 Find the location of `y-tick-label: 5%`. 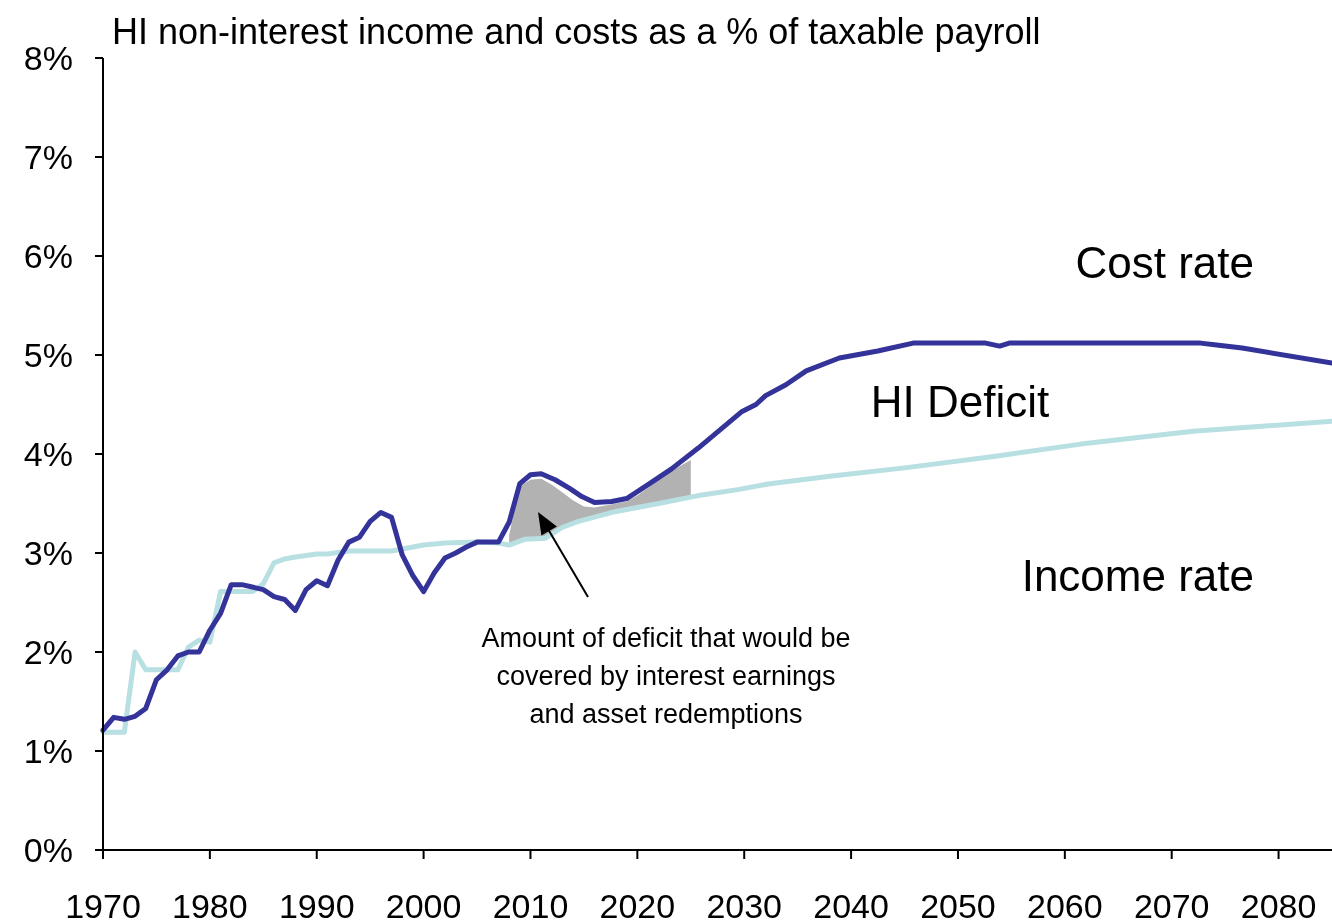

y-tick-label: 5% is located at coordinates (48, 355).